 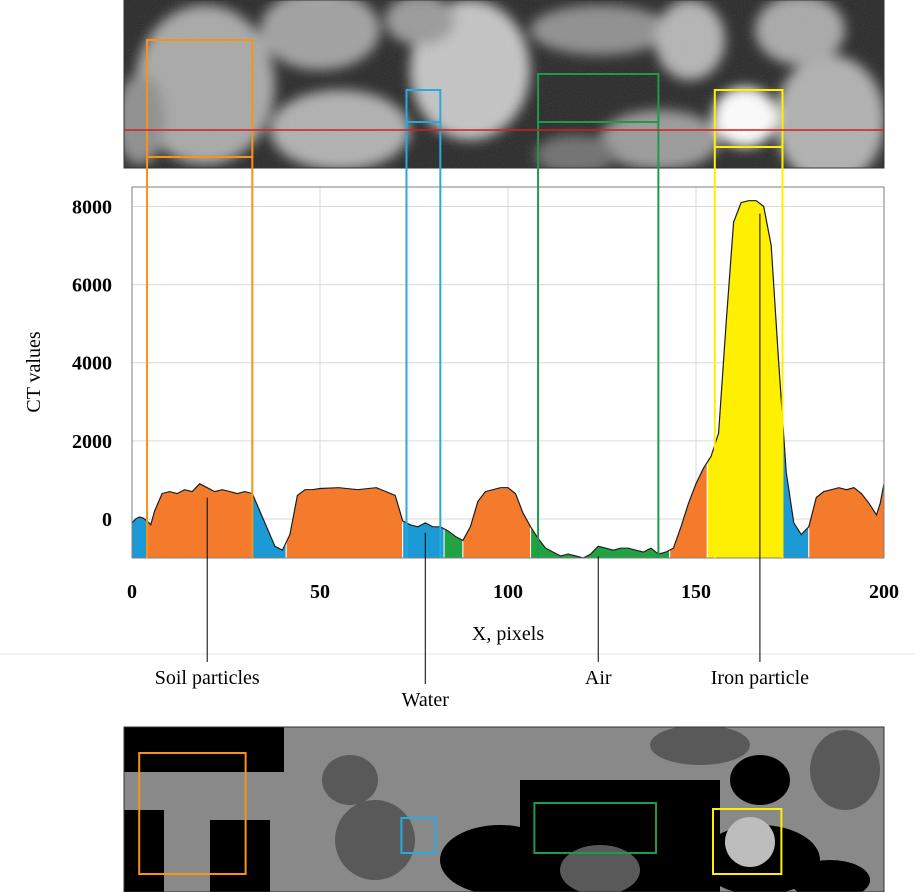 What do you see at coordinates (747, 841) in the screenshot?
I see `roi-box-bottom-iron` at bounding box center [747, 841].